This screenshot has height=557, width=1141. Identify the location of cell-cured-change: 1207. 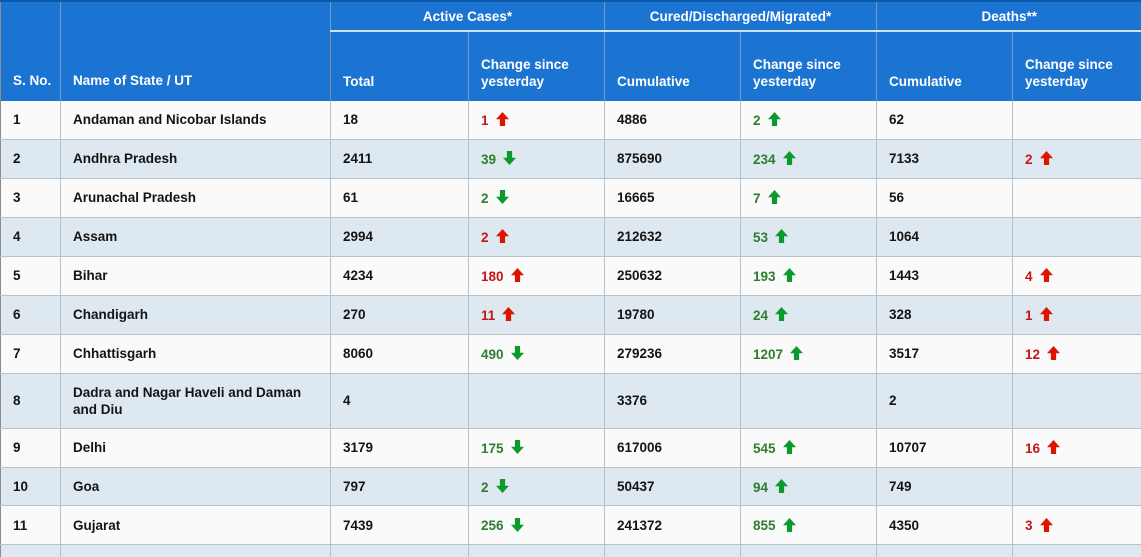
(808, 354).